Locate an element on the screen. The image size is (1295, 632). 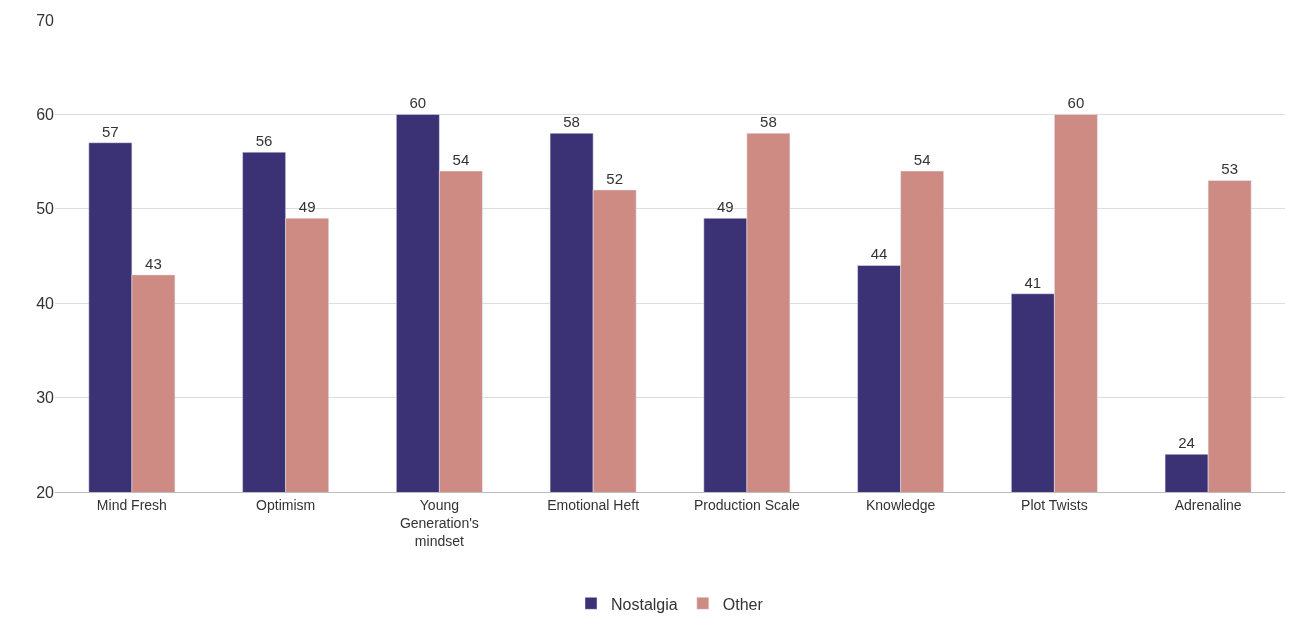
x-tick-label: Mind Fresh is located at coordinates (131, 504).